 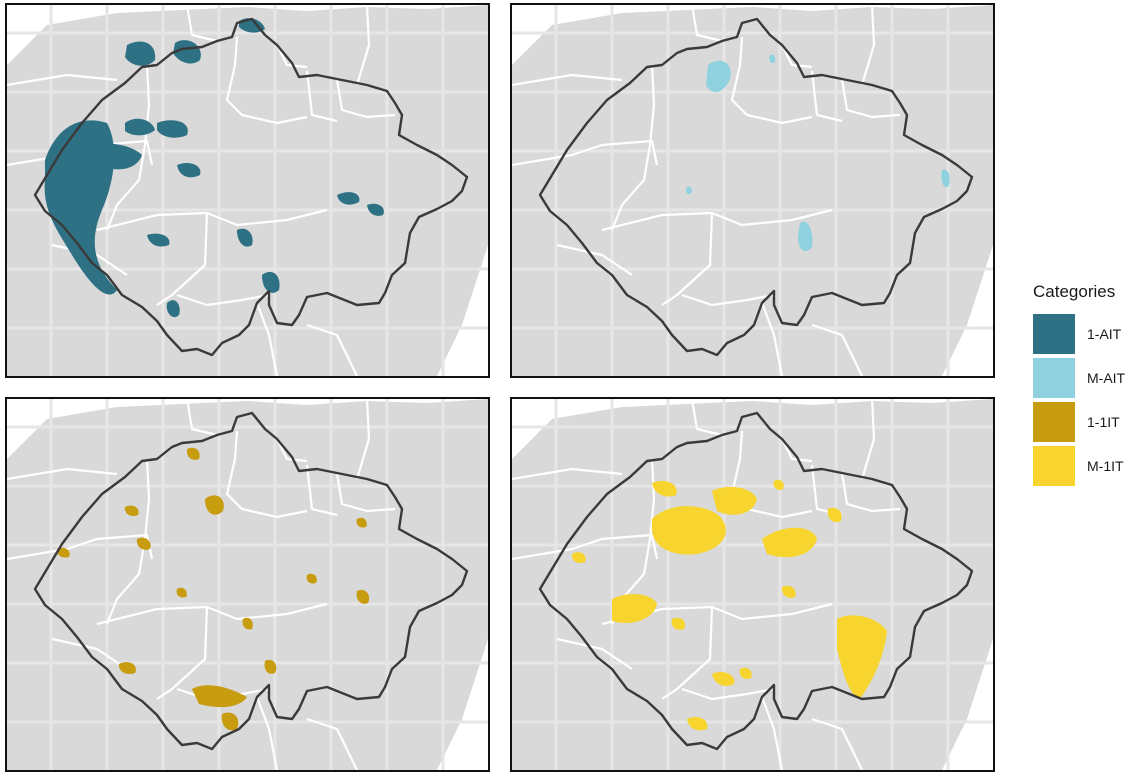 What do you see at coordinates (1103, 422) in the screenshot?
I see `legend-label: 1-1IT` at bounding box center [1103, 422].